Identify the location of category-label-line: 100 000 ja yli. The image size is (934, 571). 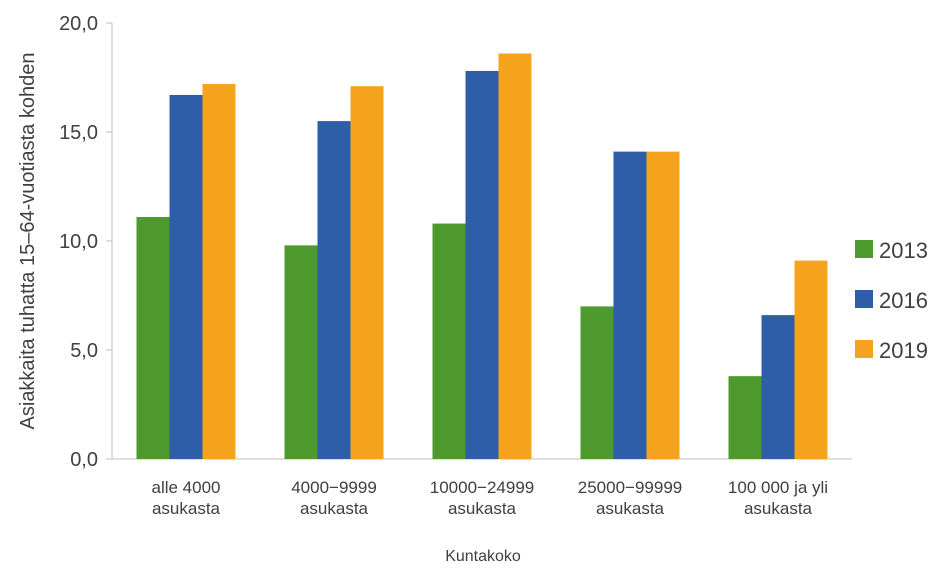
(778, 487).